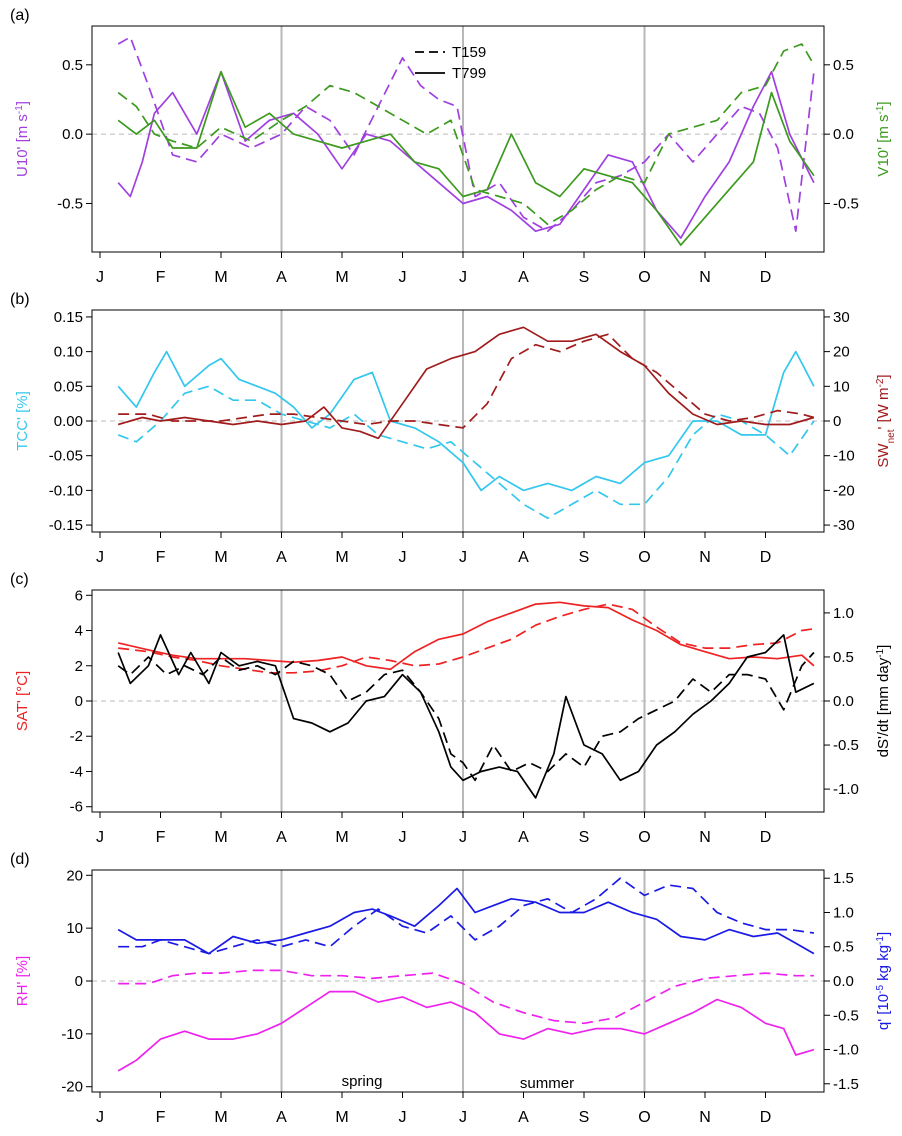 Image resolution: width=902 pixels, height=1136 pixels. What do you see at coordinates (362, 1081) in the screenshot?
I see `annotation-spring: spring` at bounding box center [362, 1081].